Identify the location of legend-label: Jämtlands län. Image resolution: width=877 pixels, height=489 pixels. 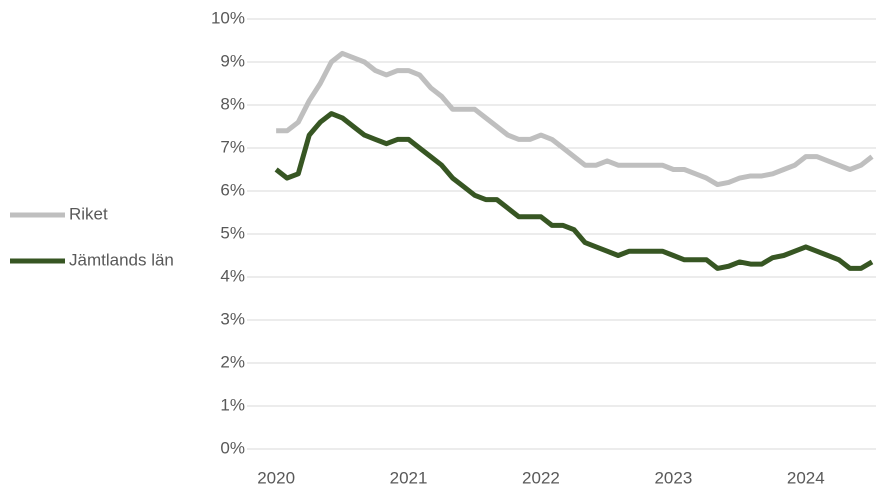
(121, 259).